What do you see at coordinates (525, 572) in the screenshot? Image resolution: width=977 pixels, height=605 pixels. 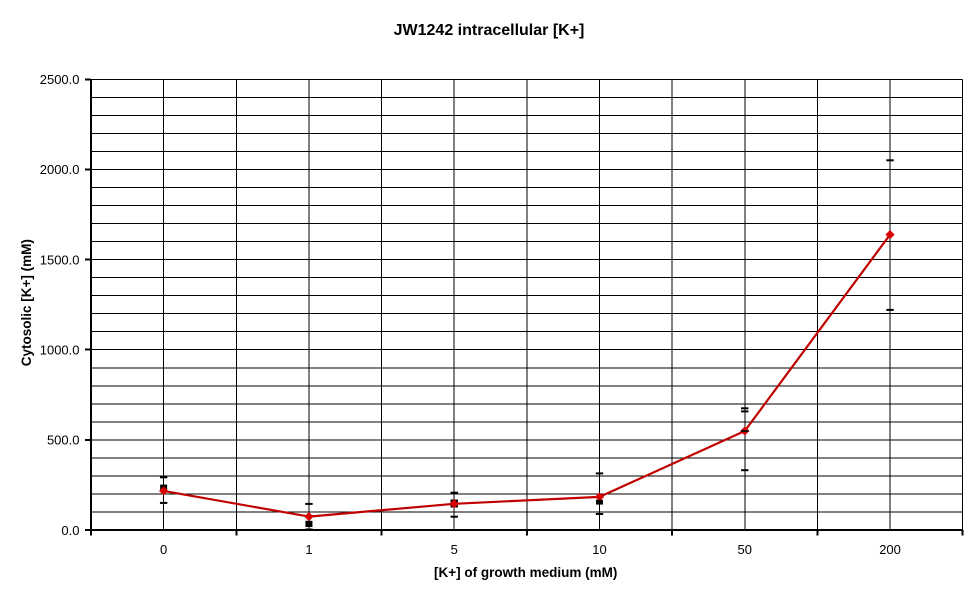 I see `svg-text: [K+] of growth medium (mM)` at bounding box center [525, 572].